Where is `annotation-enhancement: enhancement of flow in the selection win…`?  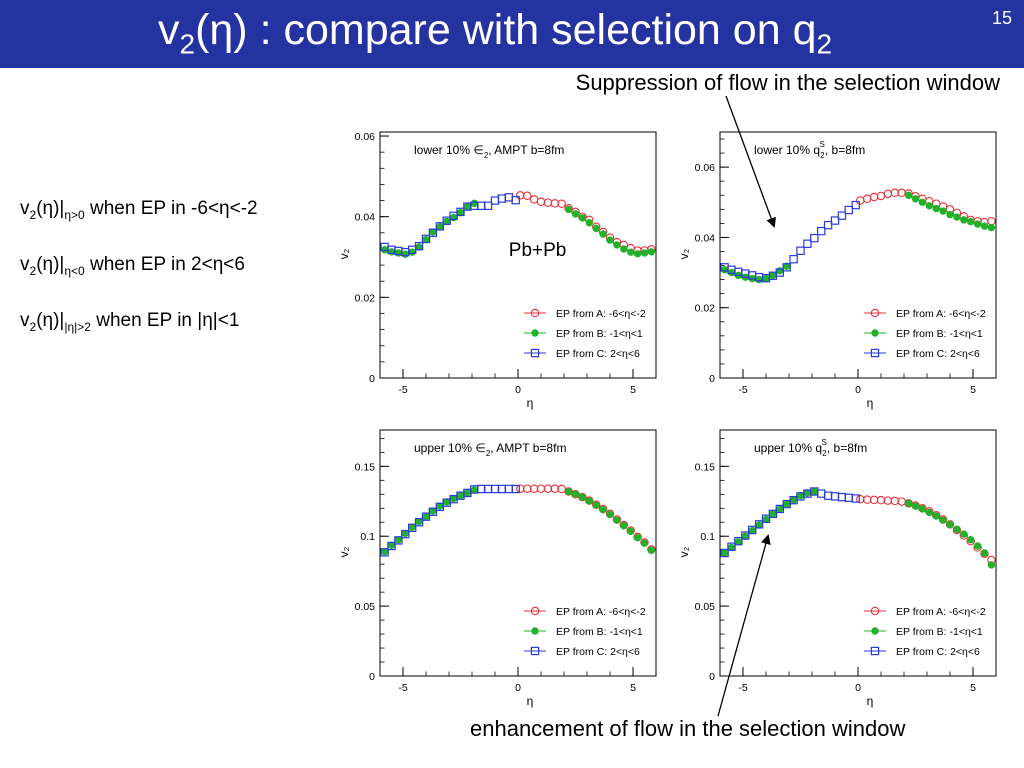 annotation-enhancement: enhancement of flow in the selection win… is located at coordinates (688, 728).